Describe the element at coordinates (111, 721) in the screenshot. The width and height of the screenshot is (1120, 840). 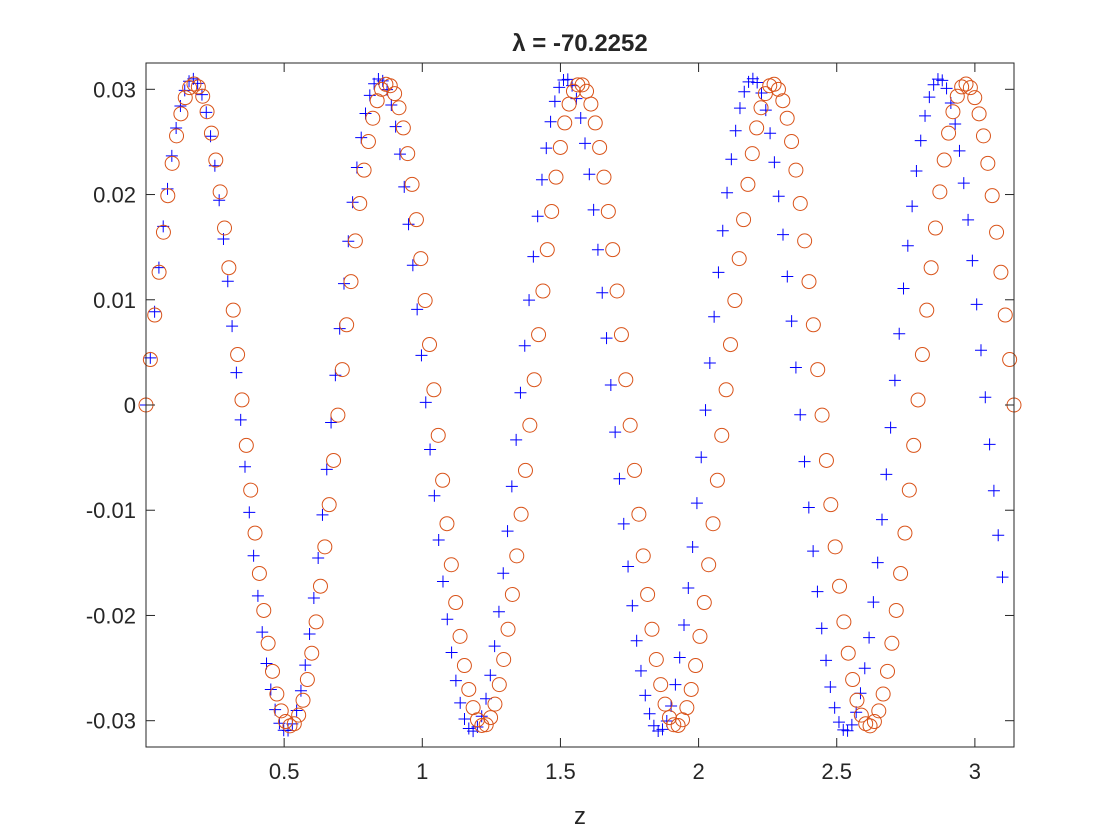
I see `y-tick-label: -0.03` at that location.